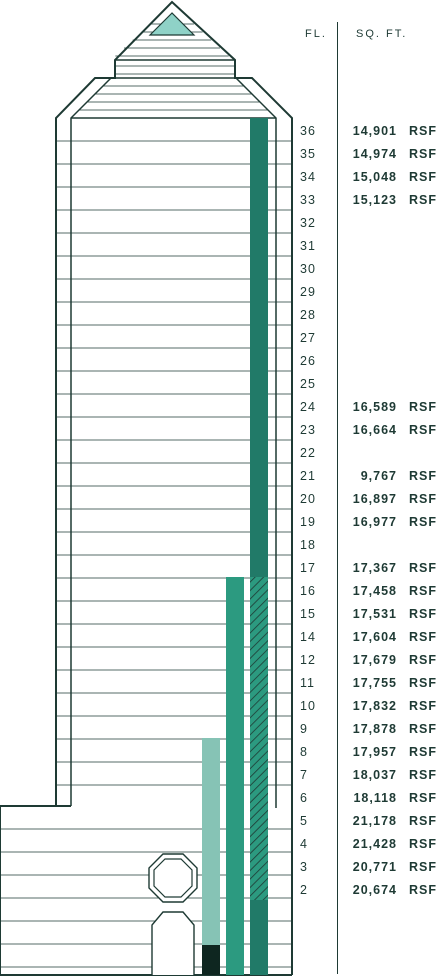  Describe the element at coordinates (374, 568) in the screenshot. I see `floor-area: 17,367` at that location.